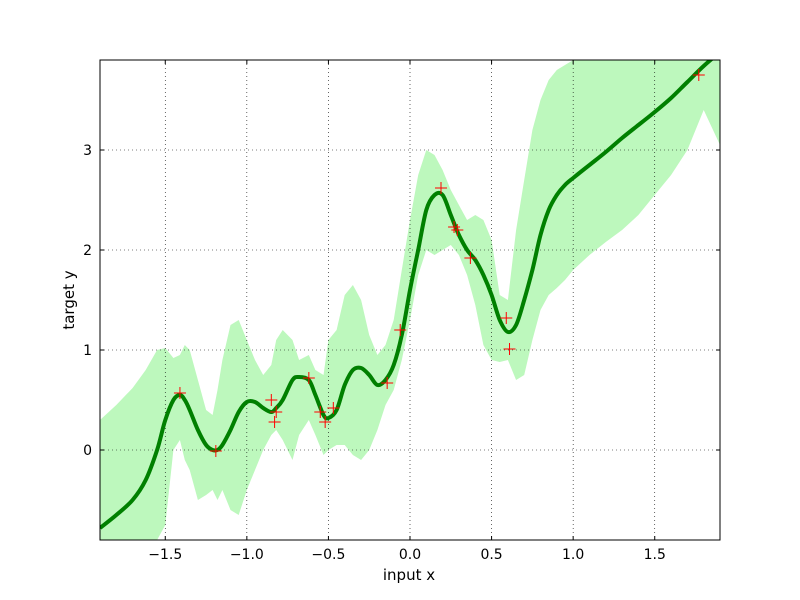 This screenshot has height=600, width=800. What do you see at coordinates (87, 251) in the screenshot?
I see `y-tick-label: 2` at bounding box center [87, 251].